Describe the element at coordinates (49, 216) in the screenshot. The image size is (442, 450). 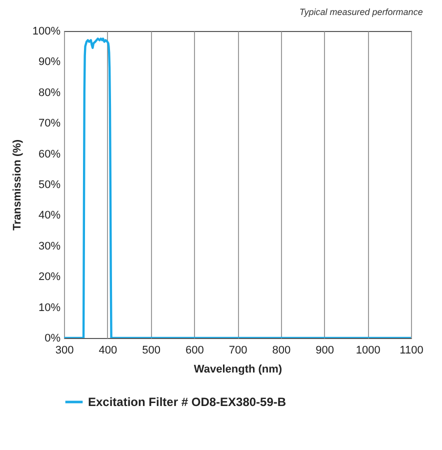
I see `y-tick-label: 40%` at that location.